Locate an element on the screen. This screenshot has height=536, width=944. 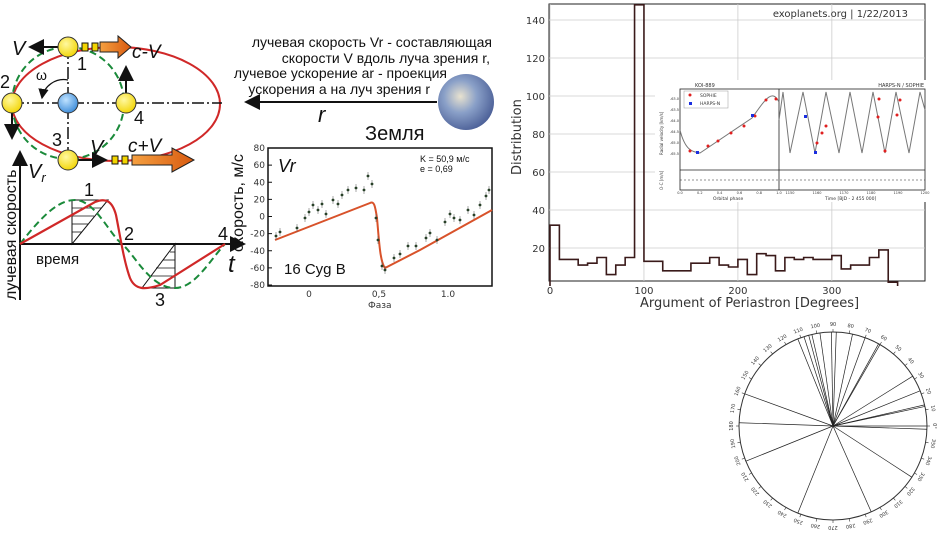
hist-xlabel: Argument of Periastron [Degrees] is located at coordinates (749, 303).